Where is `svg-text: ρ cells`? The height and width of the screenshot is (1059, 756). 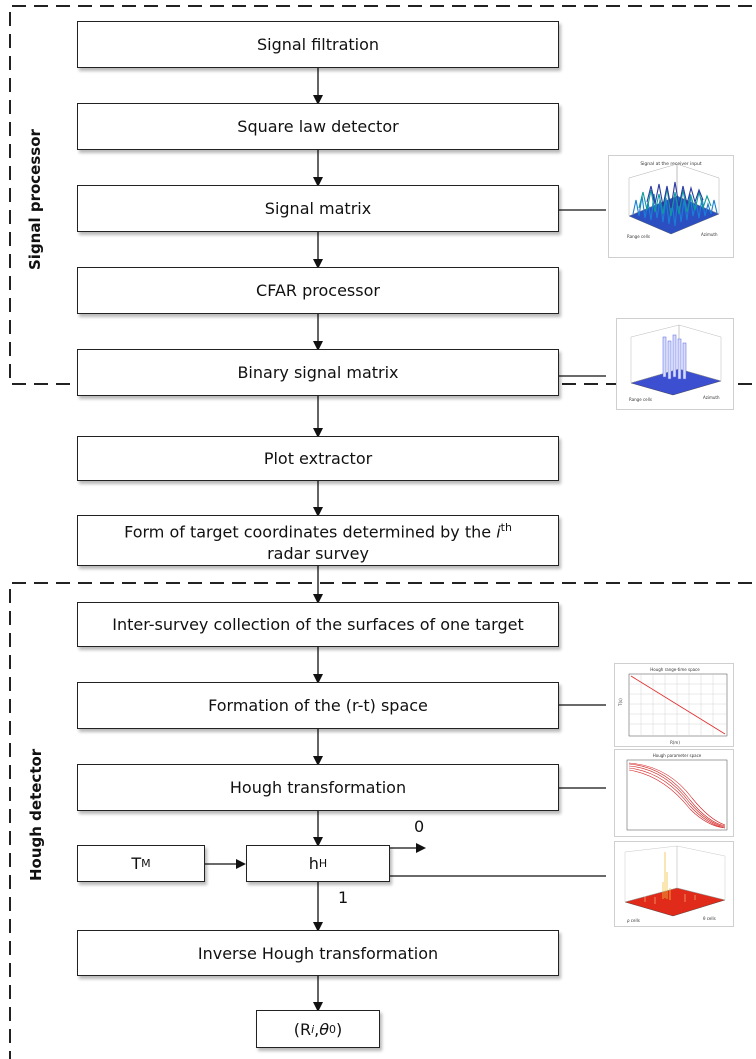
svg-text: ρ cells is located at coordinates (633, 920).